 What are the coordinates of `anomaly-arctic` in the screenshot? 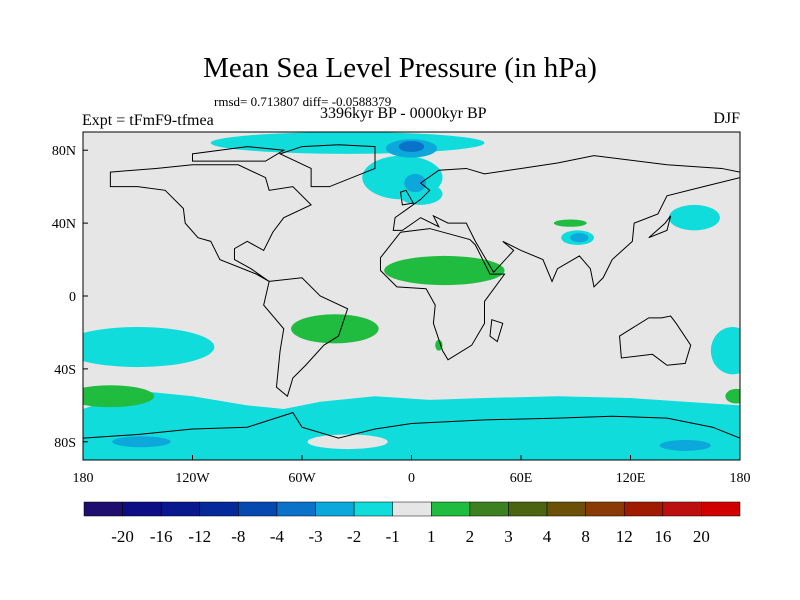 It's located at (347, 143).